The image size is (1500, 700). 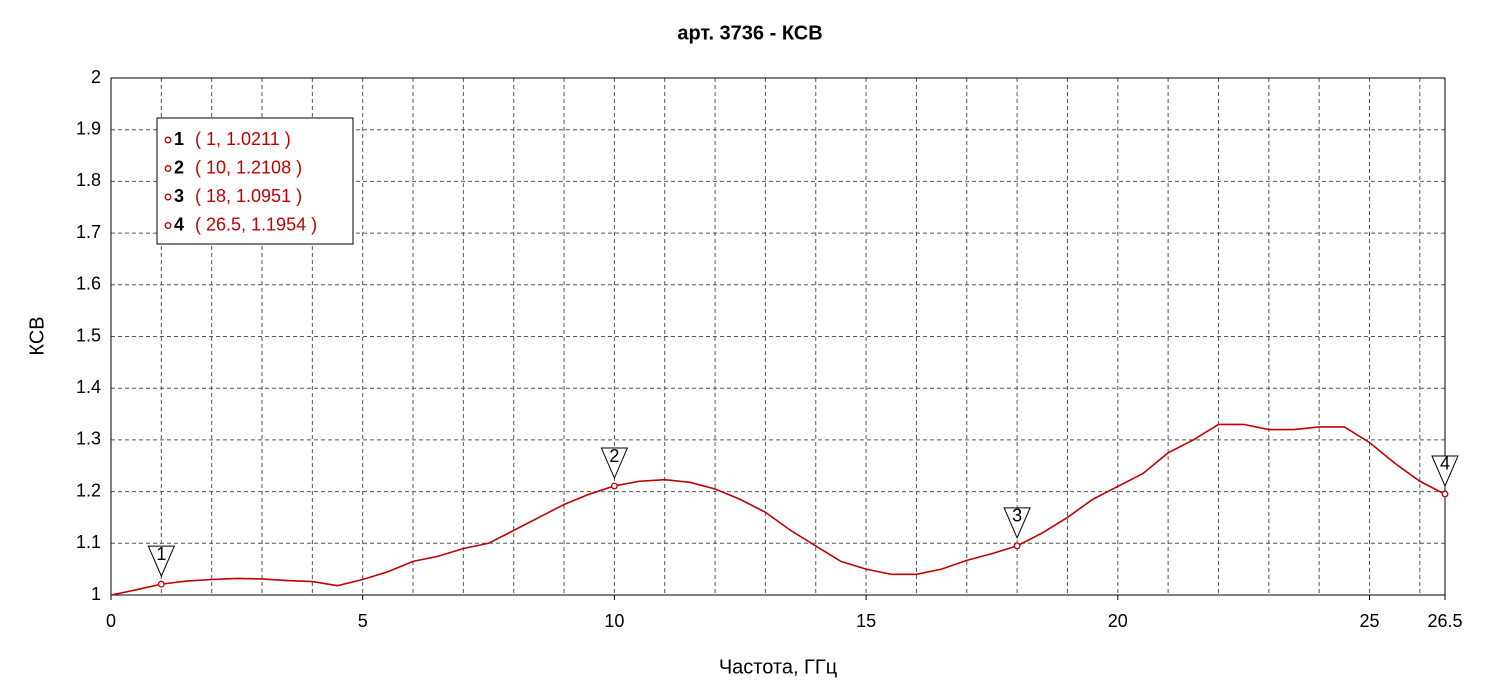 I want to click on x-tick-label: 20, so click(x=1118, y=621).